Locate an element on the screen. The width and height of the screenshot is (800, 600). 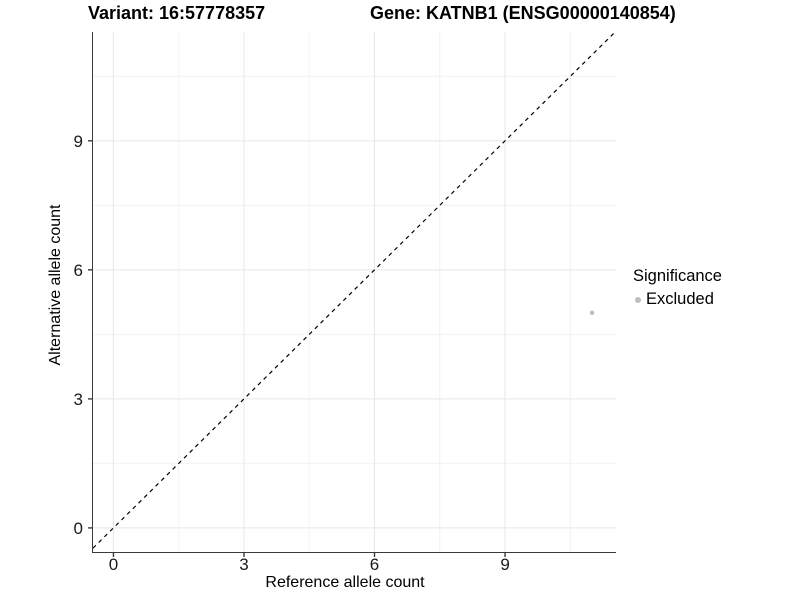
y-tick-label: 6 is located at coordinates (78, 270).